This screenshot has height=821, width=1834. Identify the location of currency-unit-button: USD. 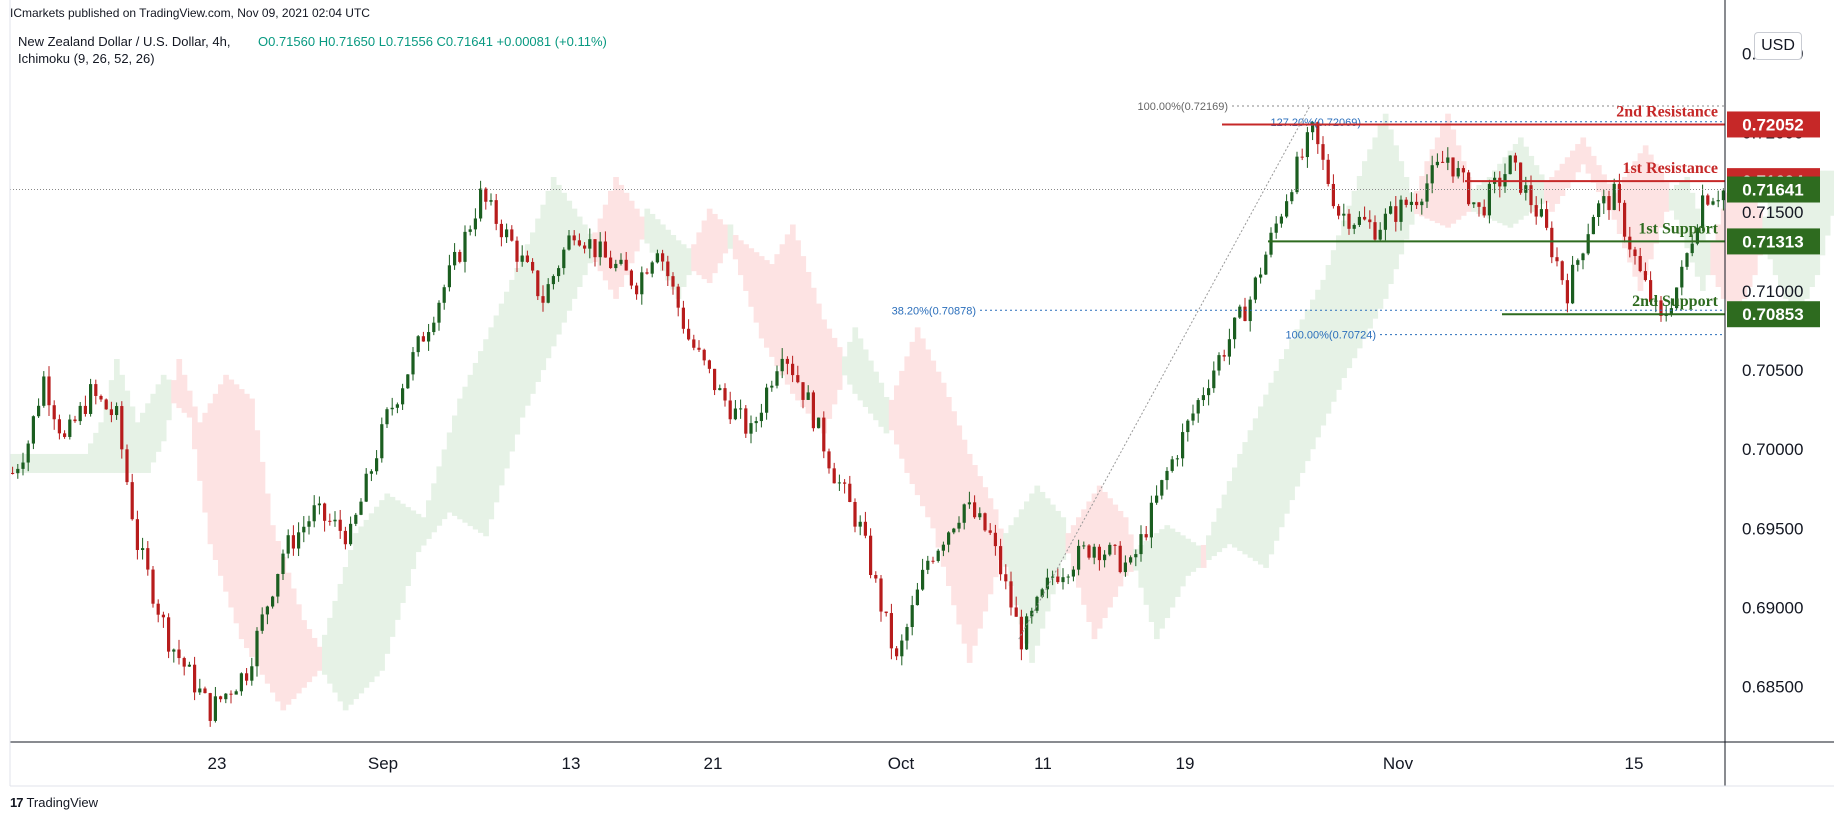
(1778, 46).